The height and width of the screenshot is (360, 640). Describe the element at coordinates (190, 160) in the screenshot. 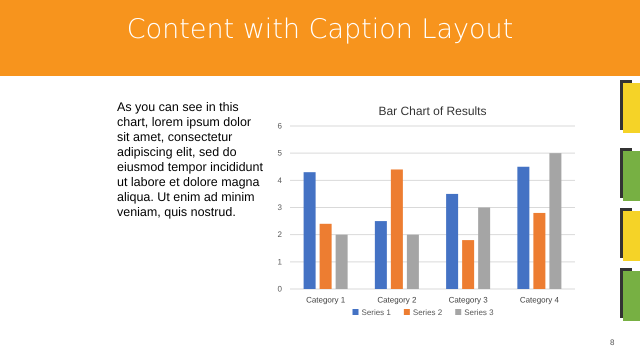

I see `text: As you can see in this chart, lorem ipsum dolor sit amet, consectetur adipiscing elit, sed do eiusmod tempor incididunt ut labore et dolore magna aliqua. Ut enim ad minim veniam, quis nostrud.` at that location.